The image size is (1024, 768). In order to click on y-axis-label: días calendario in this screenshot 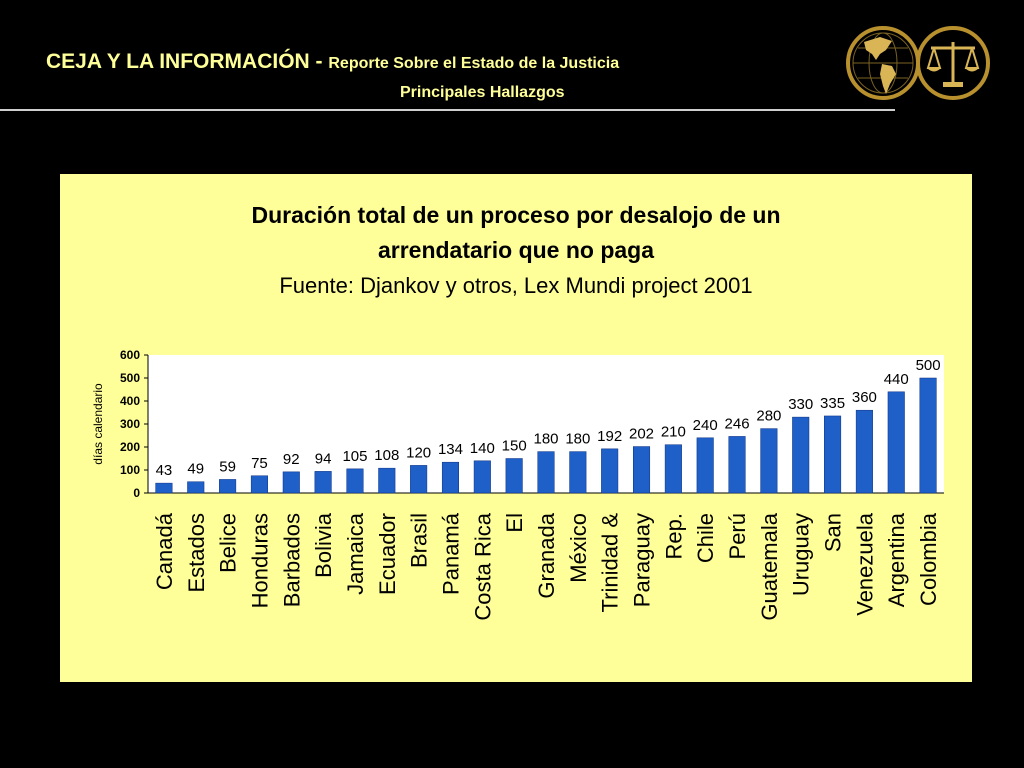, I will do `click(98, 424)`.